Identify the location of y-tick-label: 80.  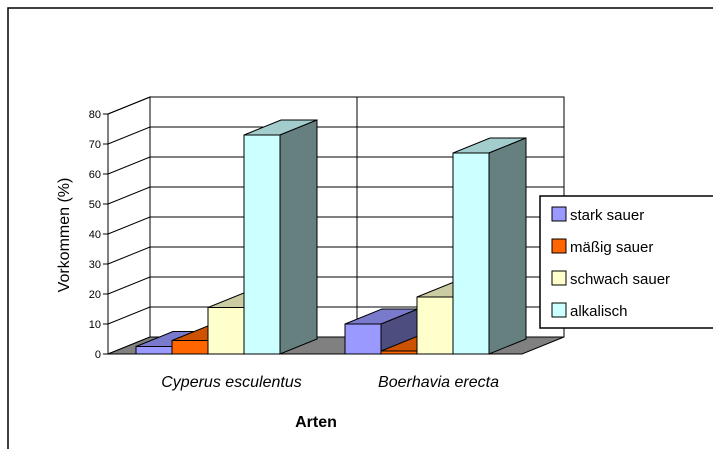
(95, 115).